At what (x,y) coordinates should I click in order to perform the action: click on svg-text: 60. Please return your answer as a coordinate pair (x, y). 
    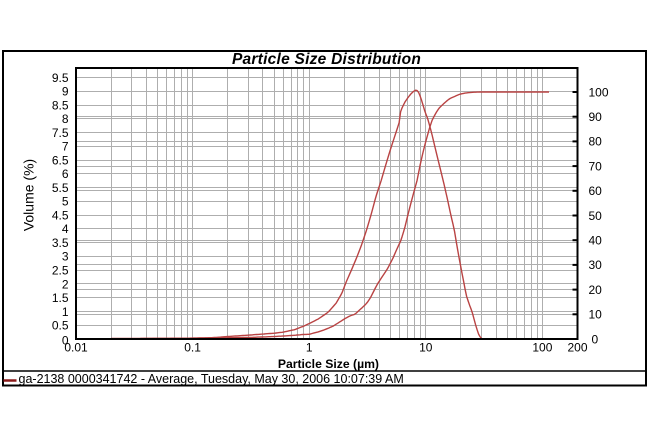
    Looking at the image, I should click on (596, 191).